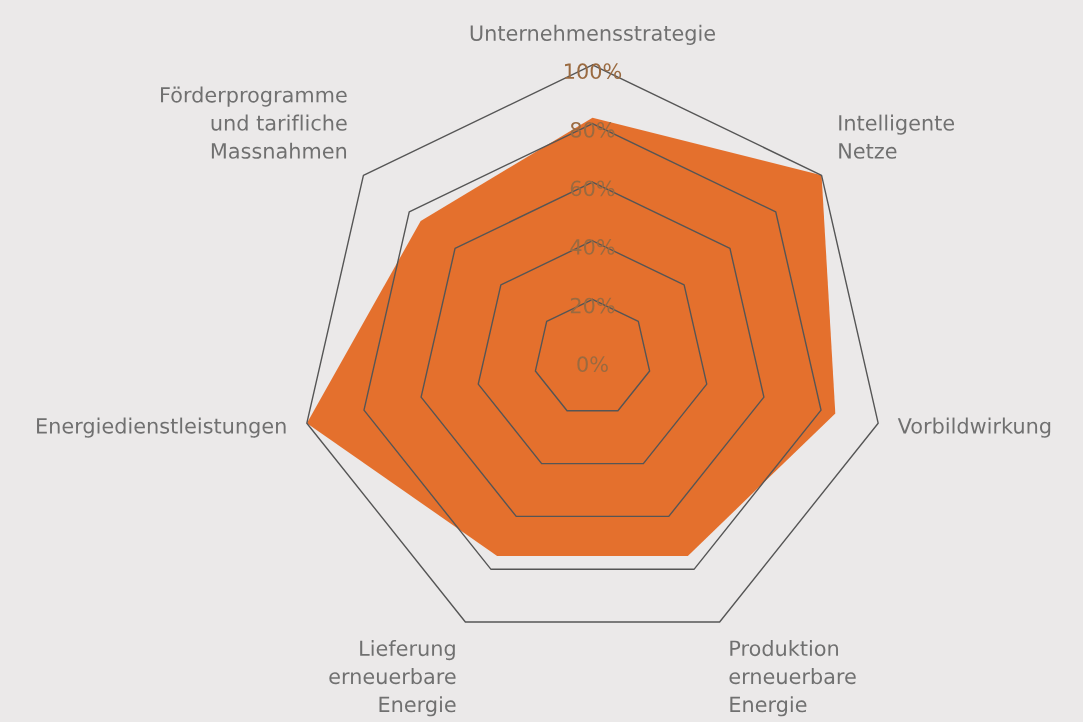 This screenshot has width=1083, height=722. What do you see at coordinates (592, 34) in the screenshot?
I see `spoke-label: Unternehmensstrategie` at bounding box center [592, 34].